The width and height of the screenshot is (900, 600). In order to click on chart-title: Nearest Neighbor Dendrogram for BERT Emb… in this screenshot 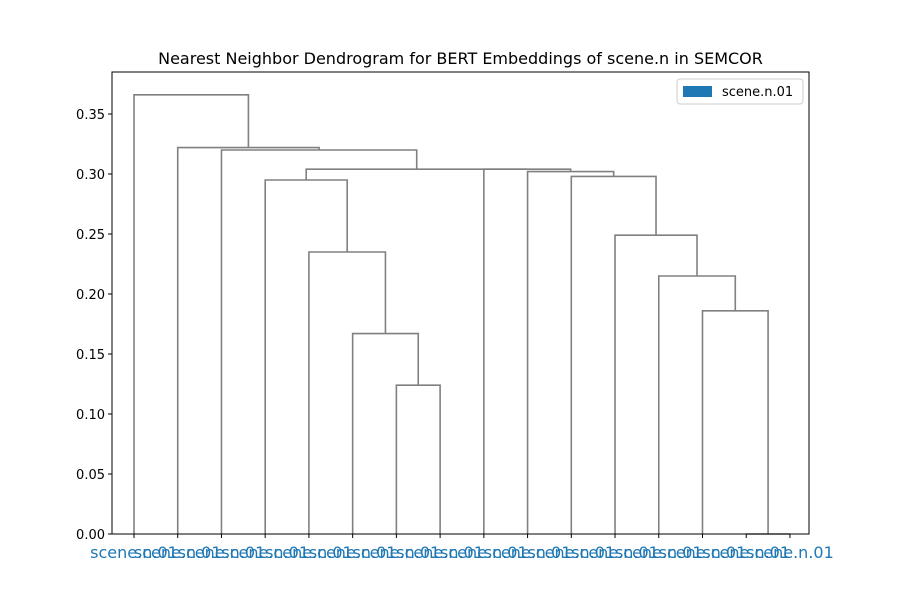, I will do `click(460, 58)`.